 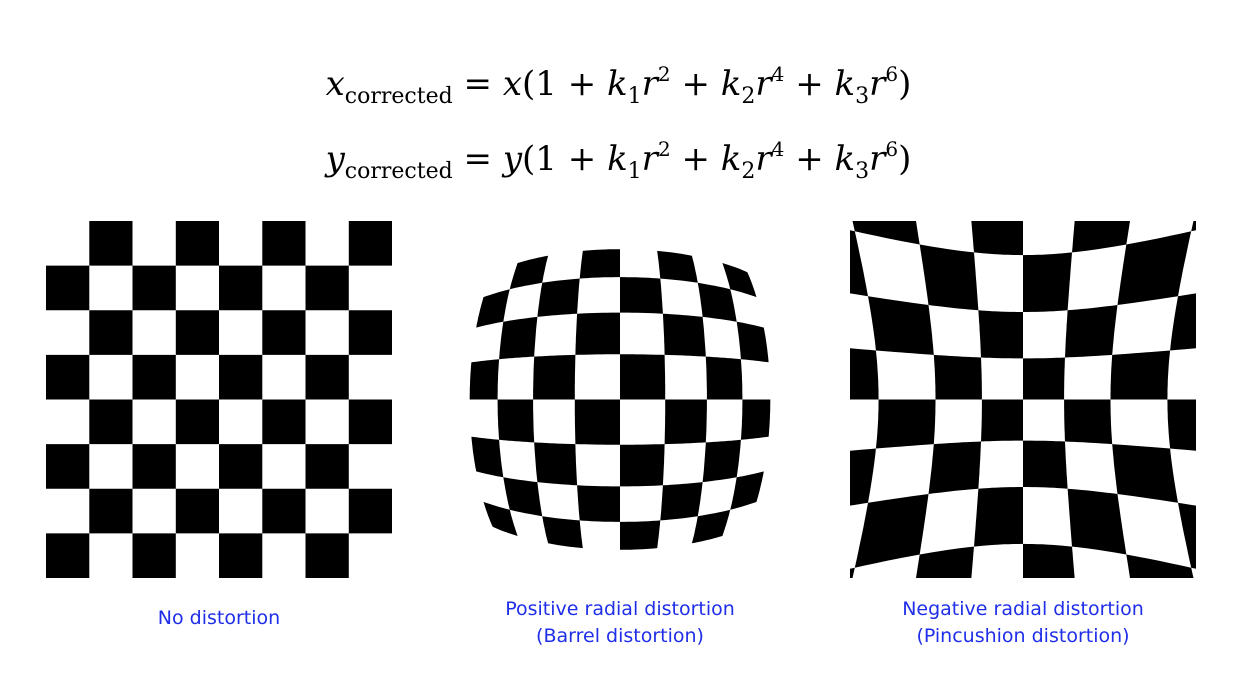 I want to click on checkerboard-pincushion-distortion, so click(x=1023, y=399).